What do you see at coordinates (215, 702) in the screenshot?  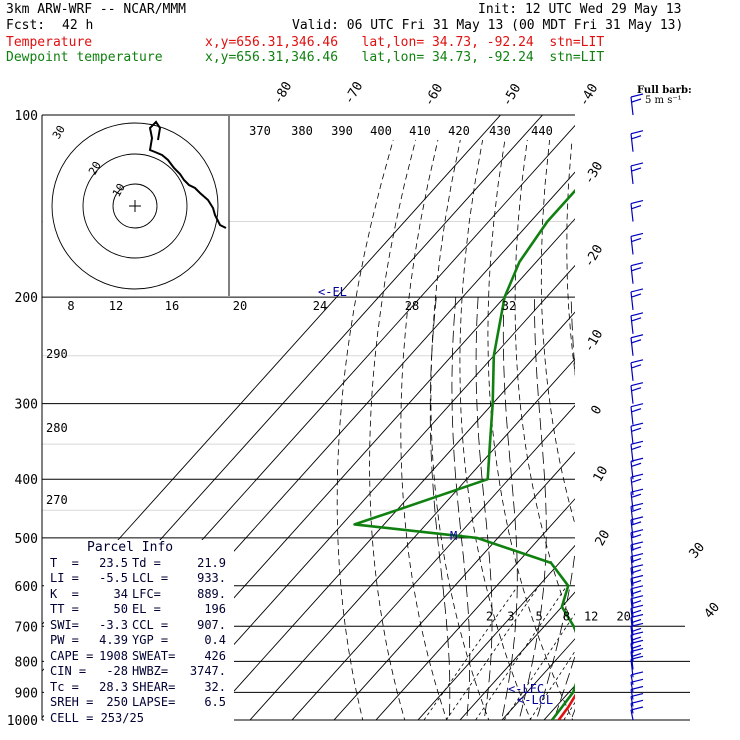 I see `parcel-value: 6.5` at bounding box center [215, 702].